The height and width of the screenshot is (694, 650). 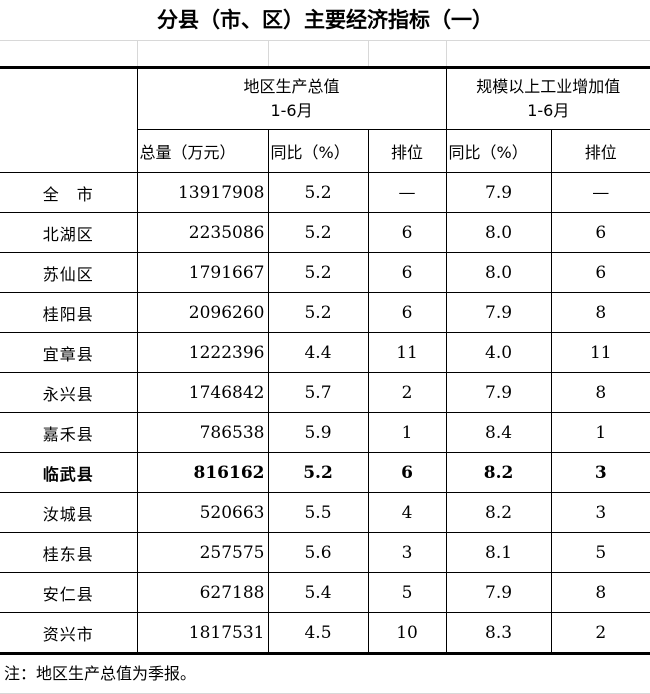 I want to click on gdp-header: 地区生产总值 1-6月, so click(x=291, y=99).